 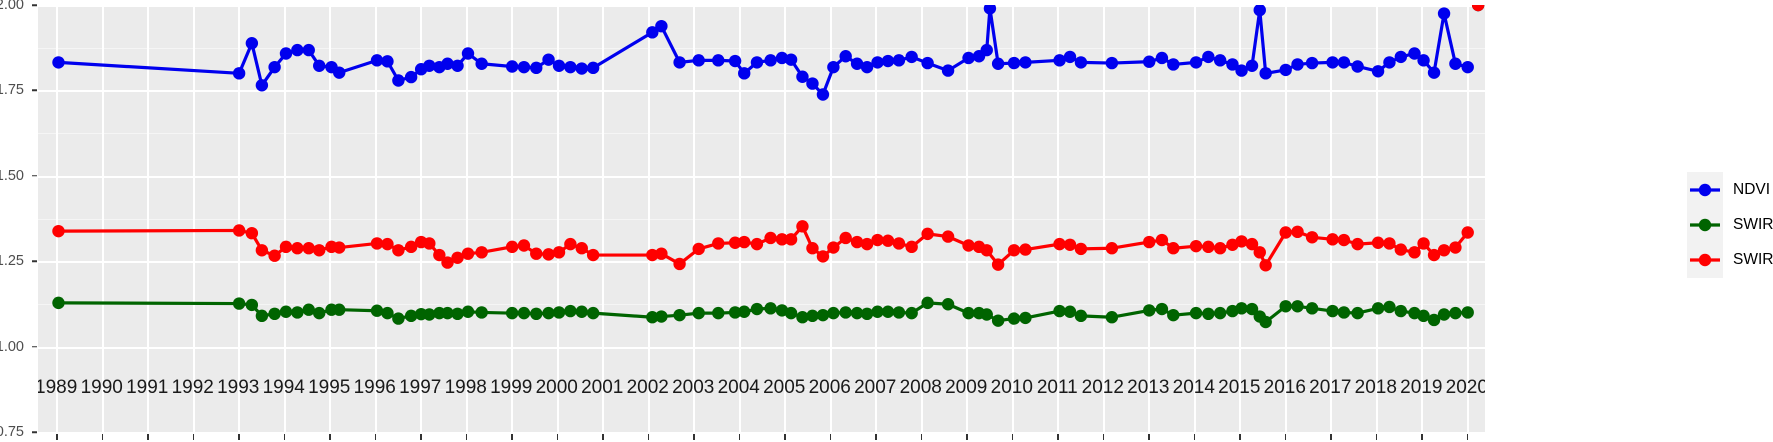 What do you see at coordinates (784, 387) in the screenshot?
I see `x-axis-tick-label: 2005` at bounding box center [784, 387].